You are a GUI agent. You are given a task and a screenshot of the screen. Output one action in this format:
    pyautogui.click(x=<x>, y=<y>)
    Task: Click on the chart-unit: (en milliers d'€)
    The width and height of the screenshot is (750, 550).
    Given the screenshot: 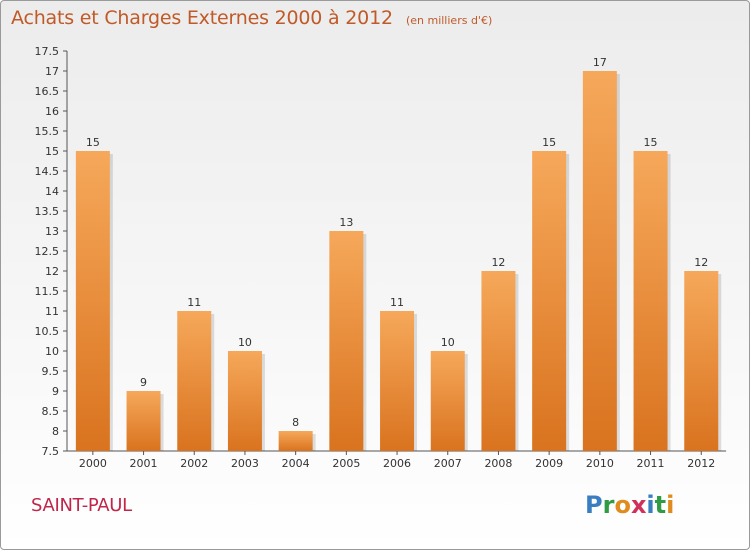 What is the action you would take?
    pyautogui.click(x=449, y=20)
    